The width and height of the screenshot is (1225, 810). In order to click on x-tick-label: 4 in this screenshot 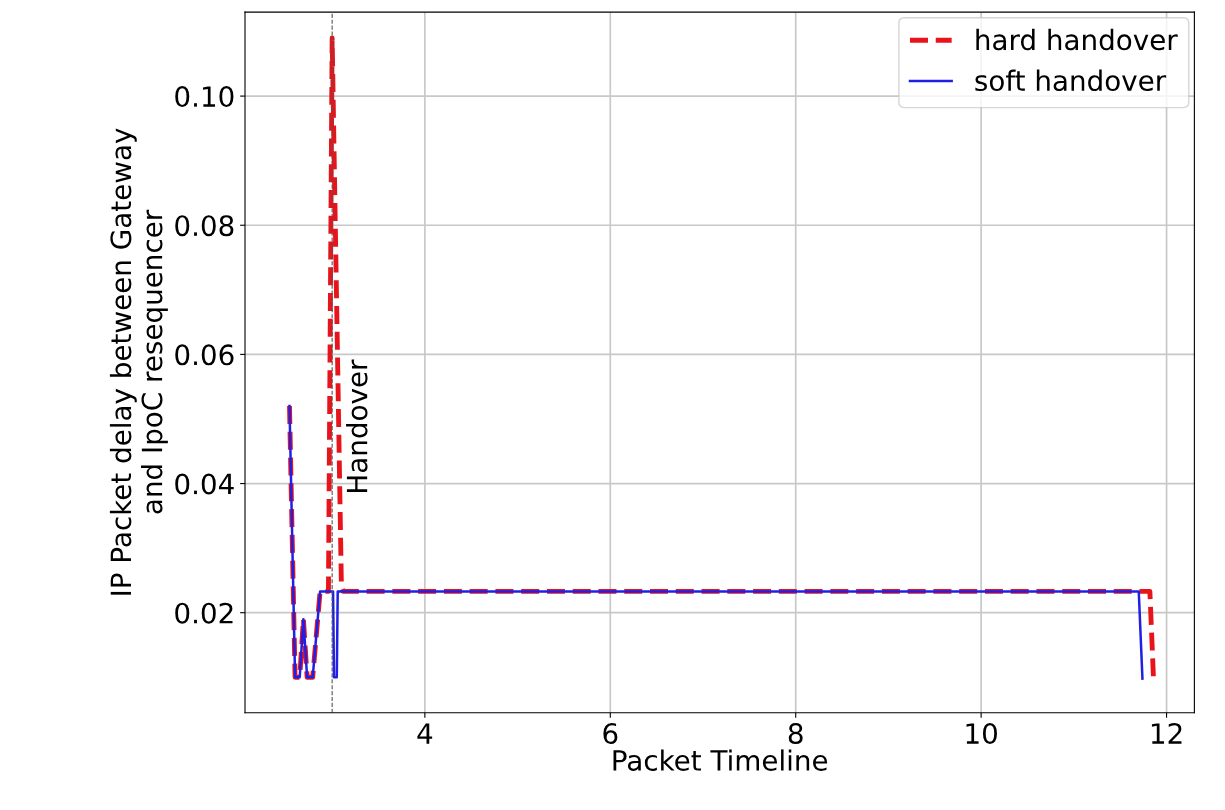, I will do `click(425, 733)`.